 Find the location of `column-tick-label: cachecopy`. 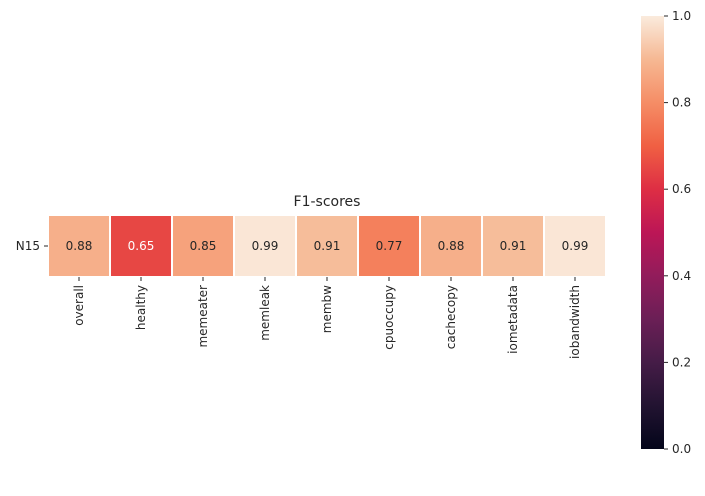

column-tick-label: cachecopy is located at coordinates (451, 317).